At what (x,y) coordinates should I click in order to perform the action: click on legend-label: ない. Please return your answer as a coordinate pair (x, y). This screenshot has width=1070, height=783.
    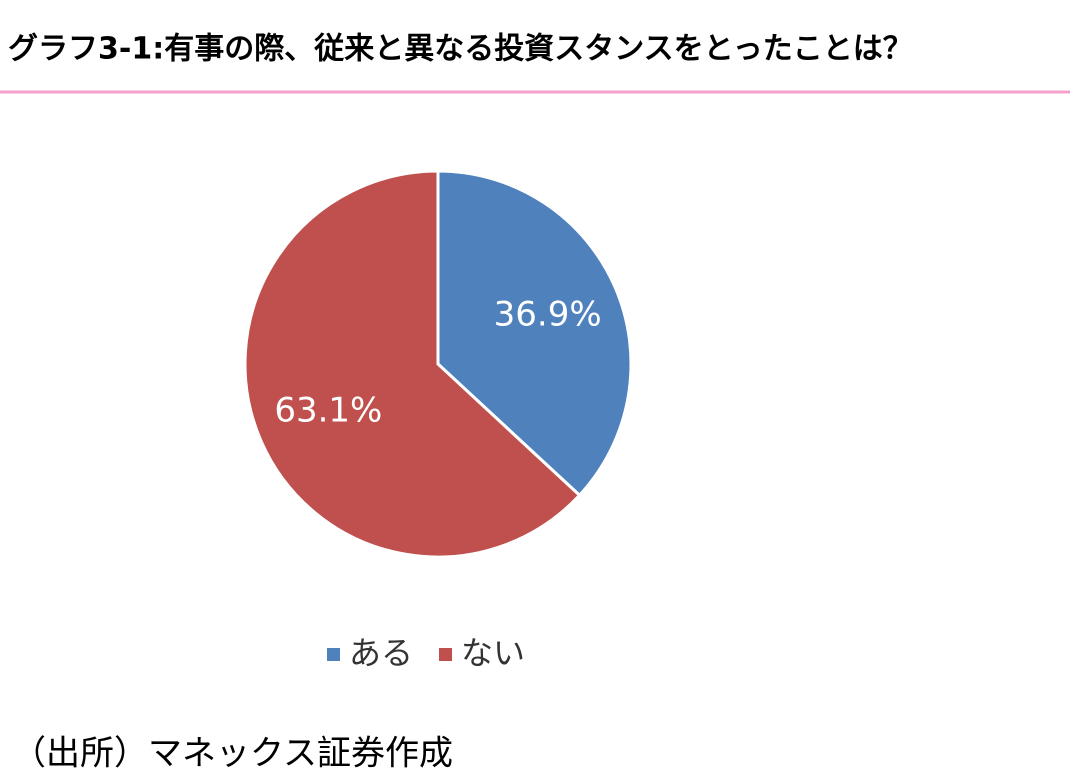
    Looking at the image, I should click on (493, 653).